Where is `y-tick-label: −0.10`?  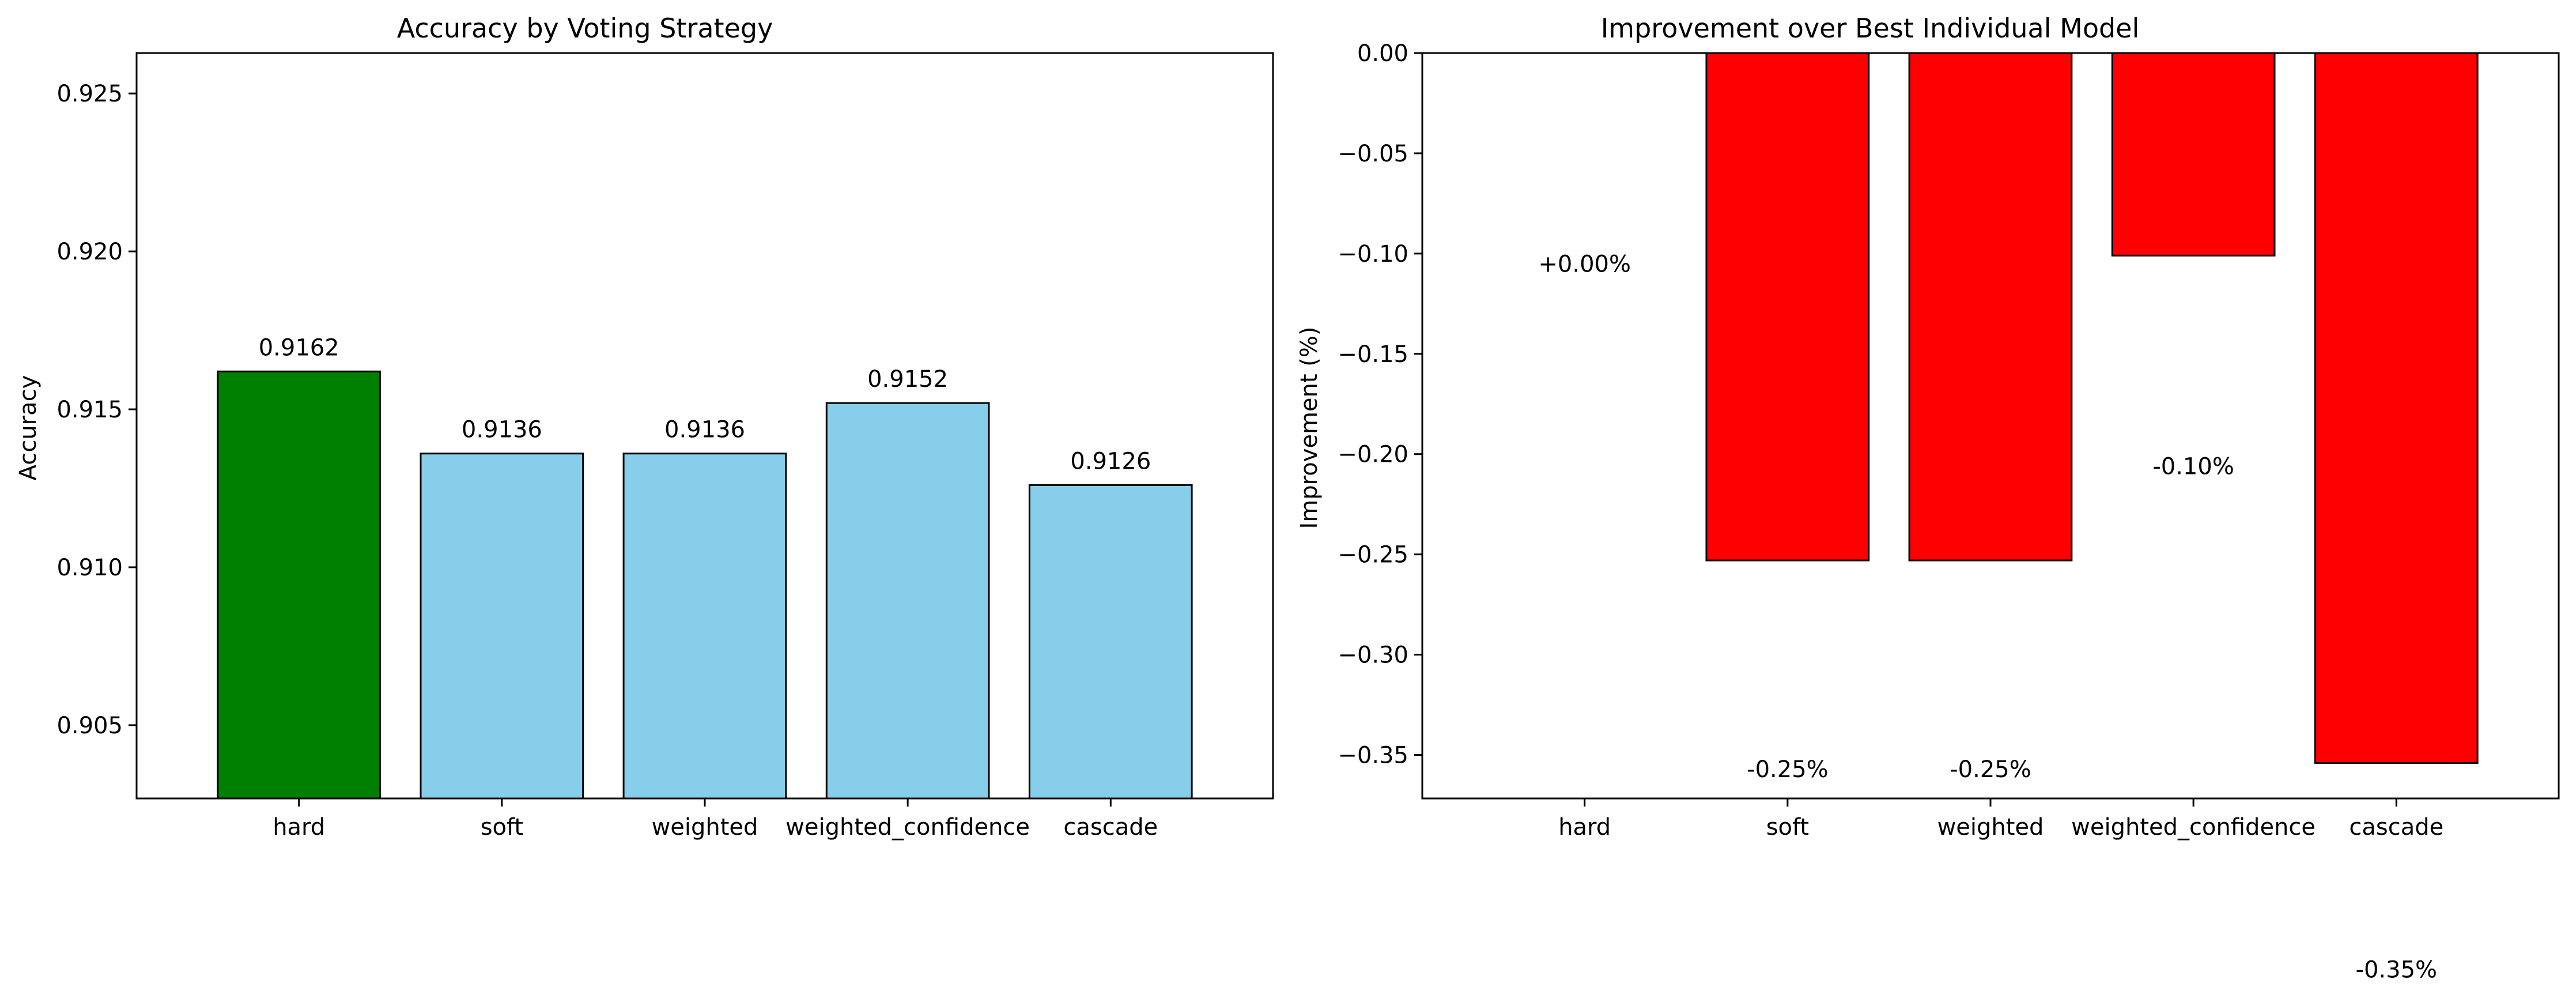 y-tick-label: −0.10 is located at coordinates (1373, 254).